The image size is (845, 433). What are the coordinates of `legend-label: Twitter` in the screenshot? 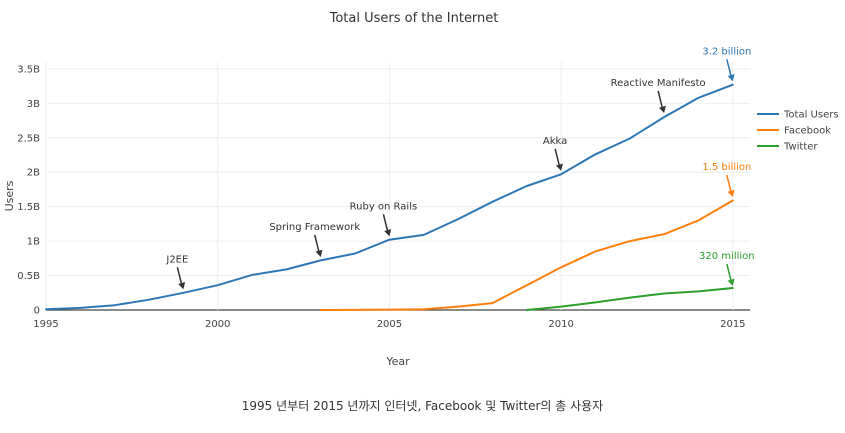 It's located at (800, 147).